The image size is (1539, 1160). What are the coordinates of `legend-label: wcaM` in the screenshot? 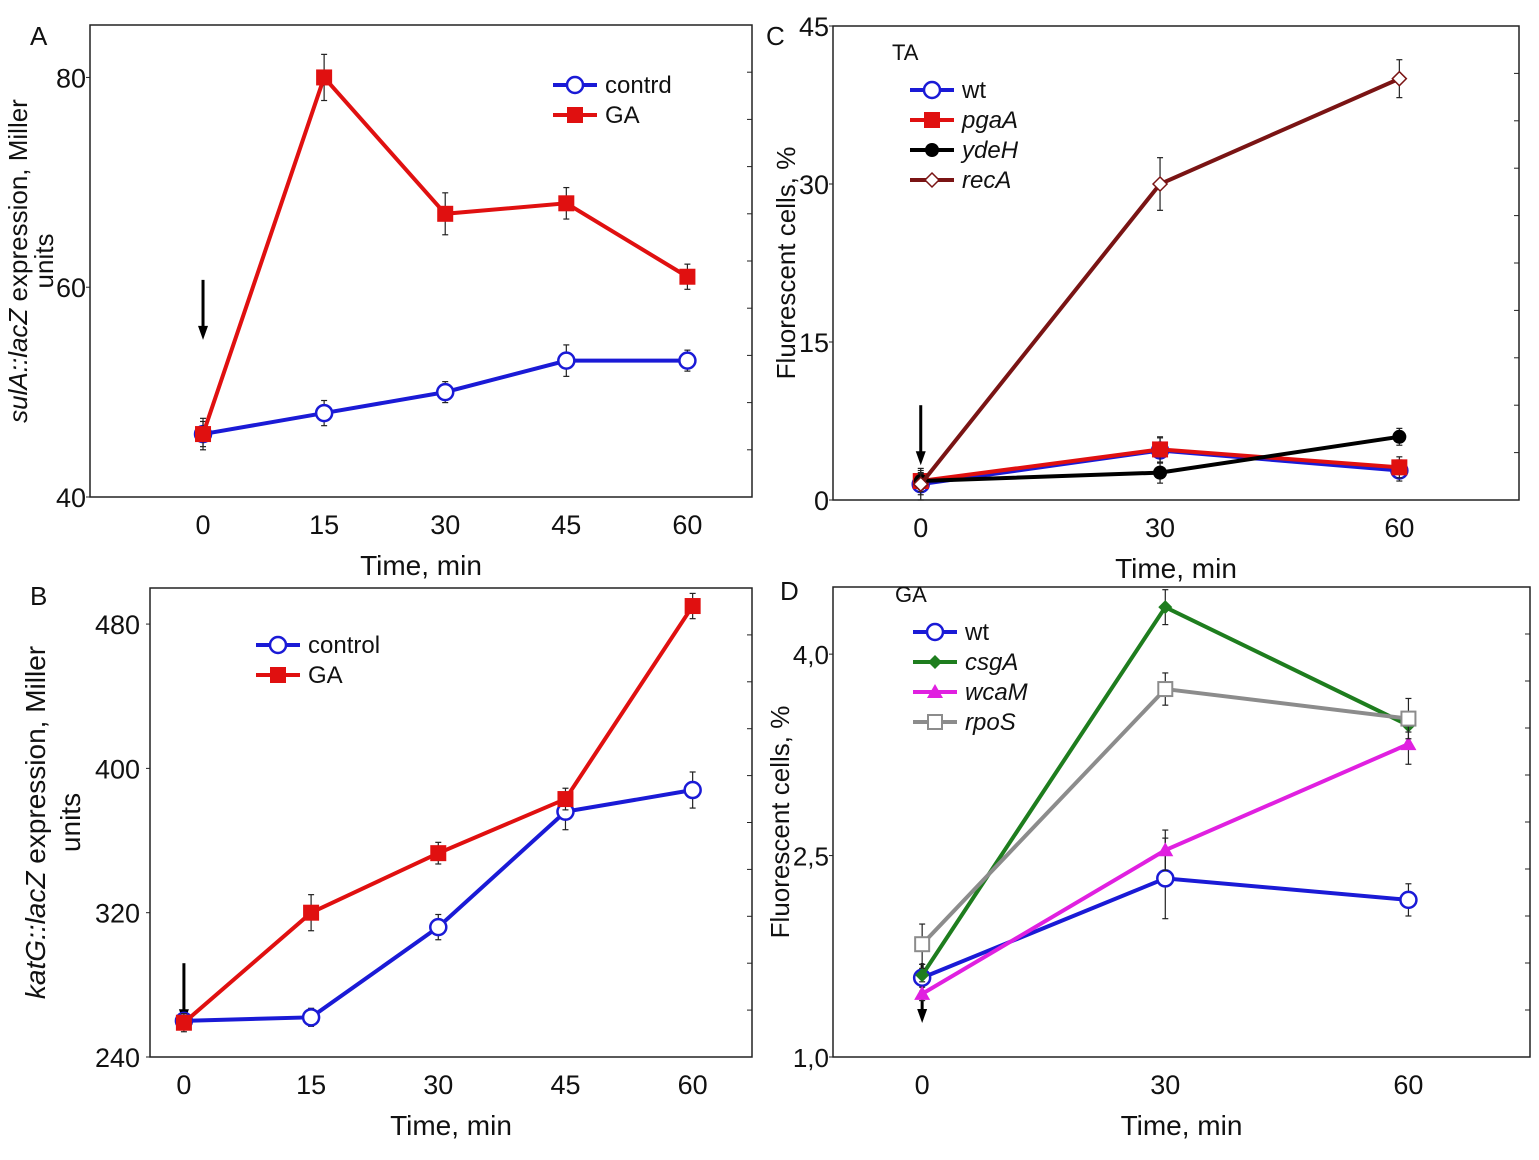 It's located at (996, 692).